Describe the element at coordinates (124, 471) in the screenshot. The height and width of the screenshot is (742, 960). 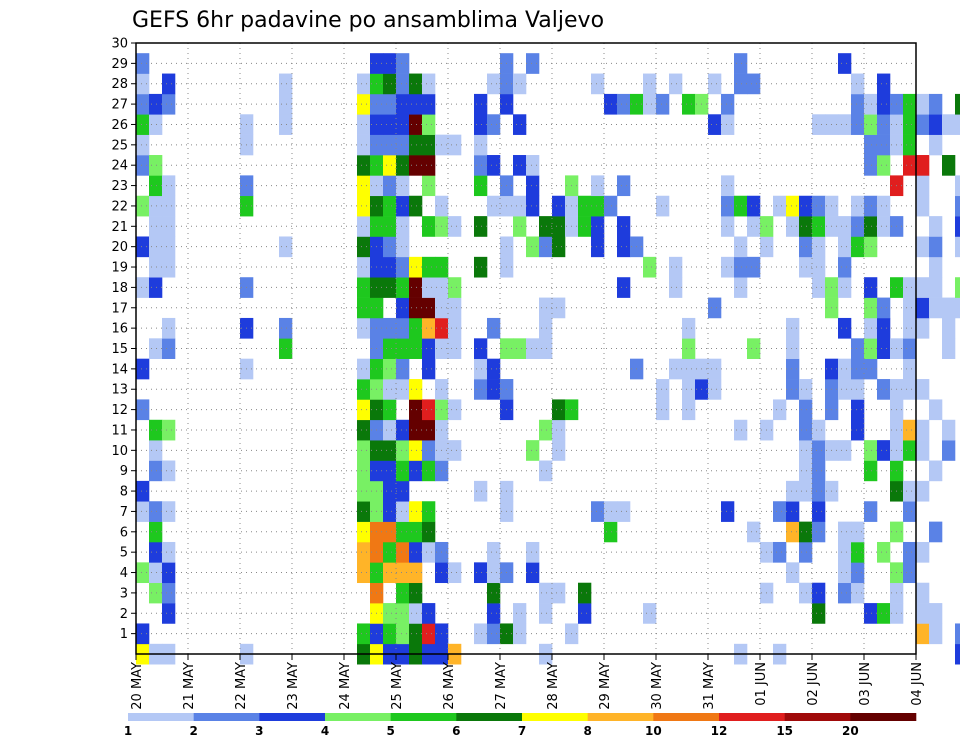
I see `y-tick-label: 9` at that location.